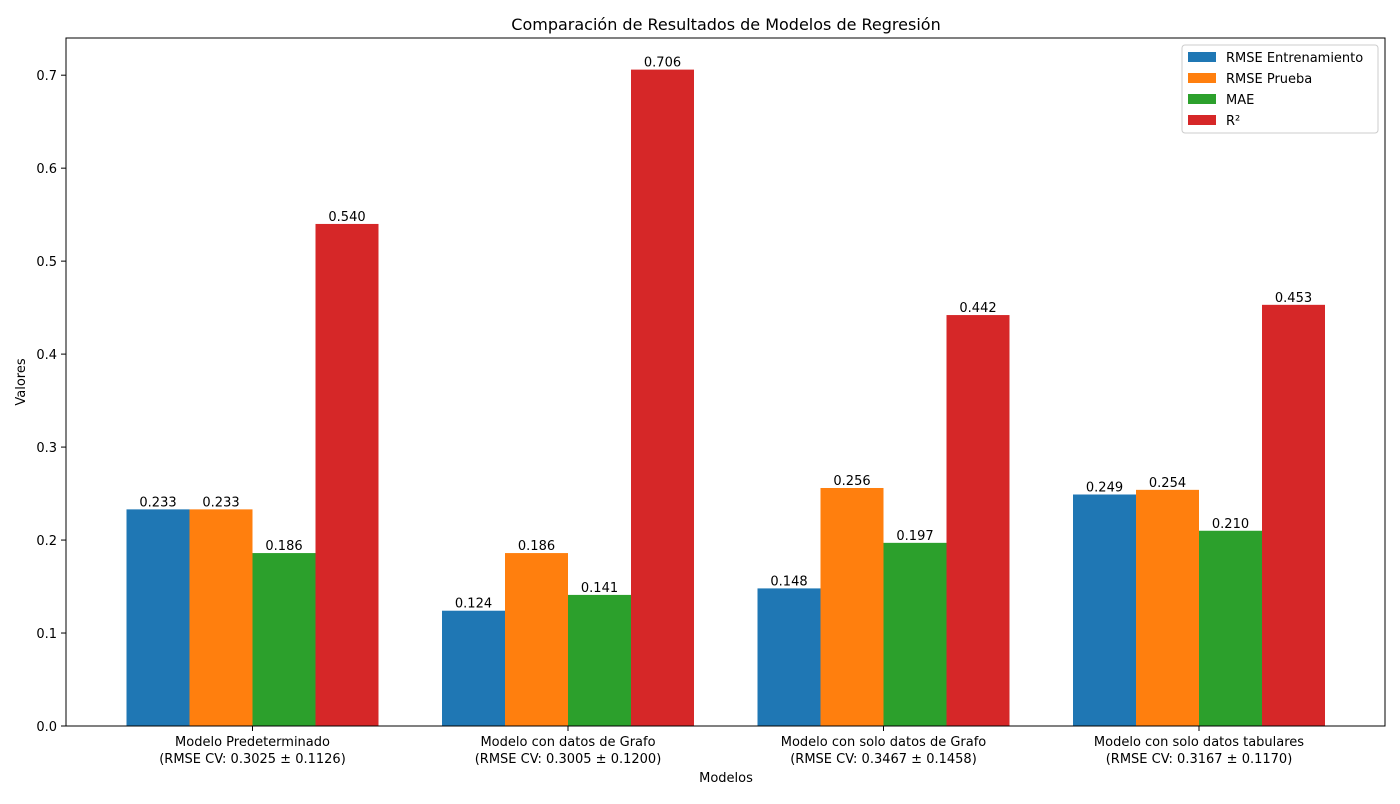 Image resolution: width=1400 pixels, height=804 pixels. What do you see at coordinates (252, 759) in the screenshot?
I see `x-tick-label: (RMSE CV: 0.3025 ± 0.1126)` at bounding box center [252, 759].